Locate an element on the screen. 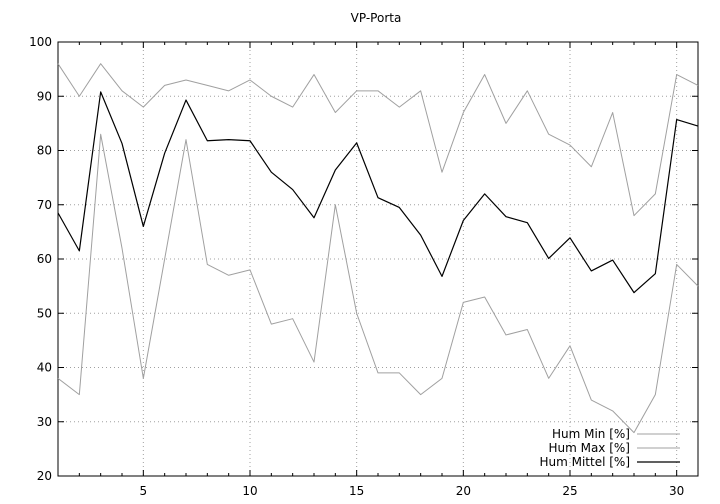 Image resolution: width=720 pixels, height=504 pixels. chart-title: VP-Porta is located at coordinates (376, 18).